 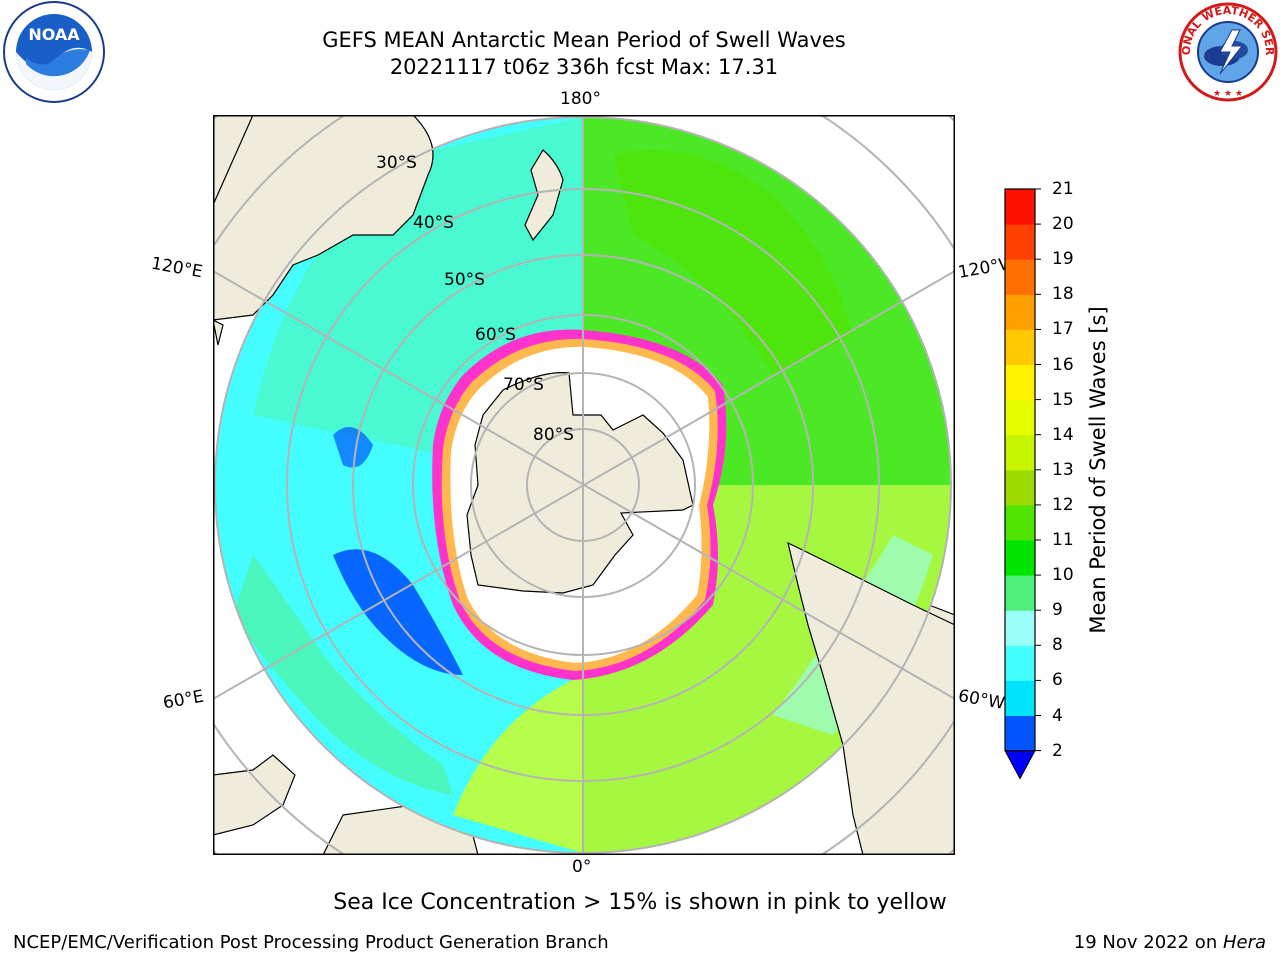 I want to click on colorbar, so click(x=1022, y=484).